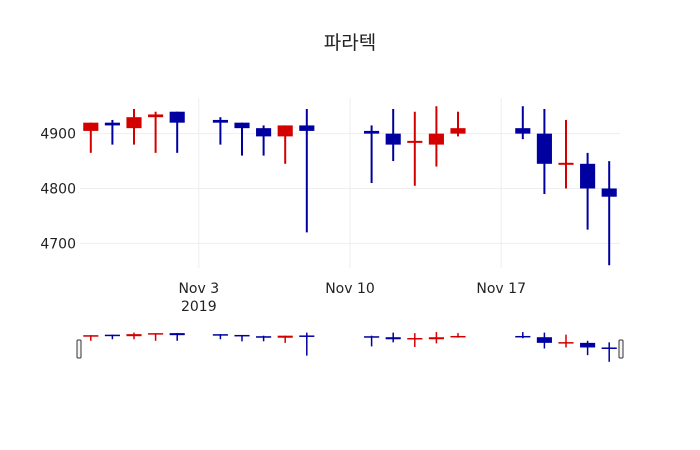 This screenshot has height=450, width=700. I want to click on y-tick-label: 4700, so click(58, 244).